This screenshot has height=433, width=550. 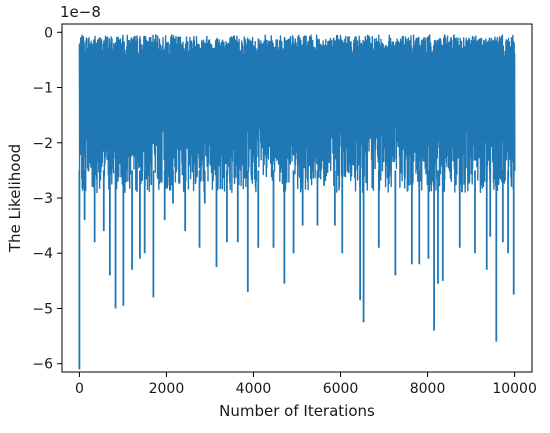 I want to click on x-tick-label: 4000, so click(x=254, y=389).